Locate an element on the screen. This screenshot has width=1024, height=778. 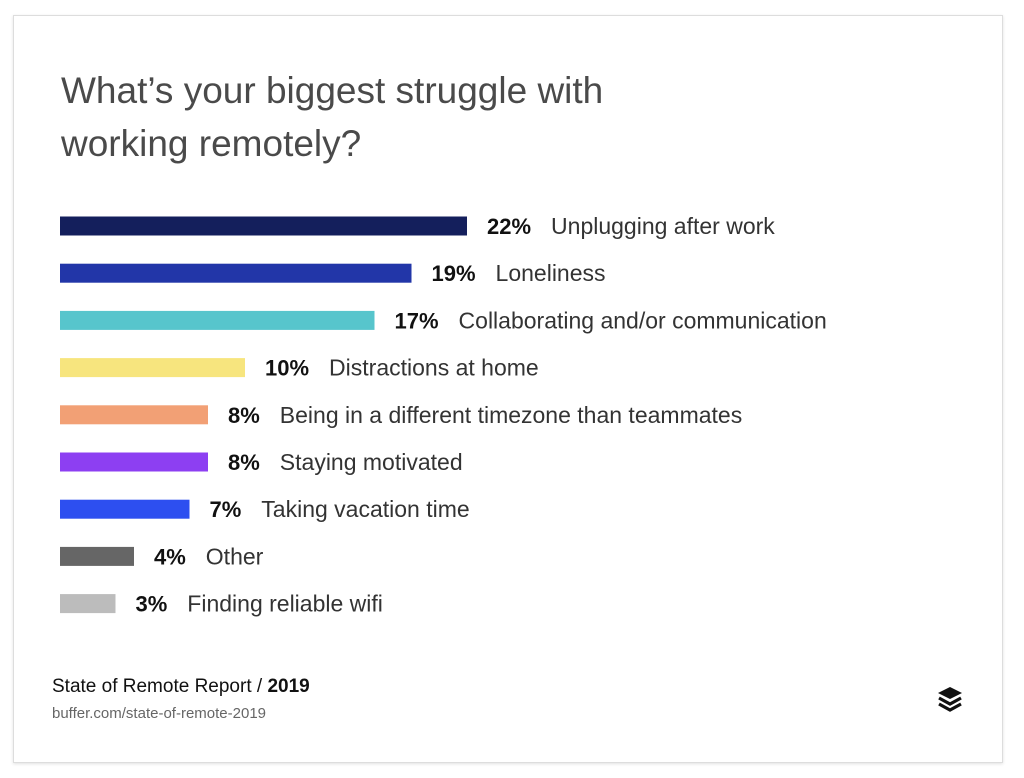
value-label: 3% is located at coordinates (152, 604).